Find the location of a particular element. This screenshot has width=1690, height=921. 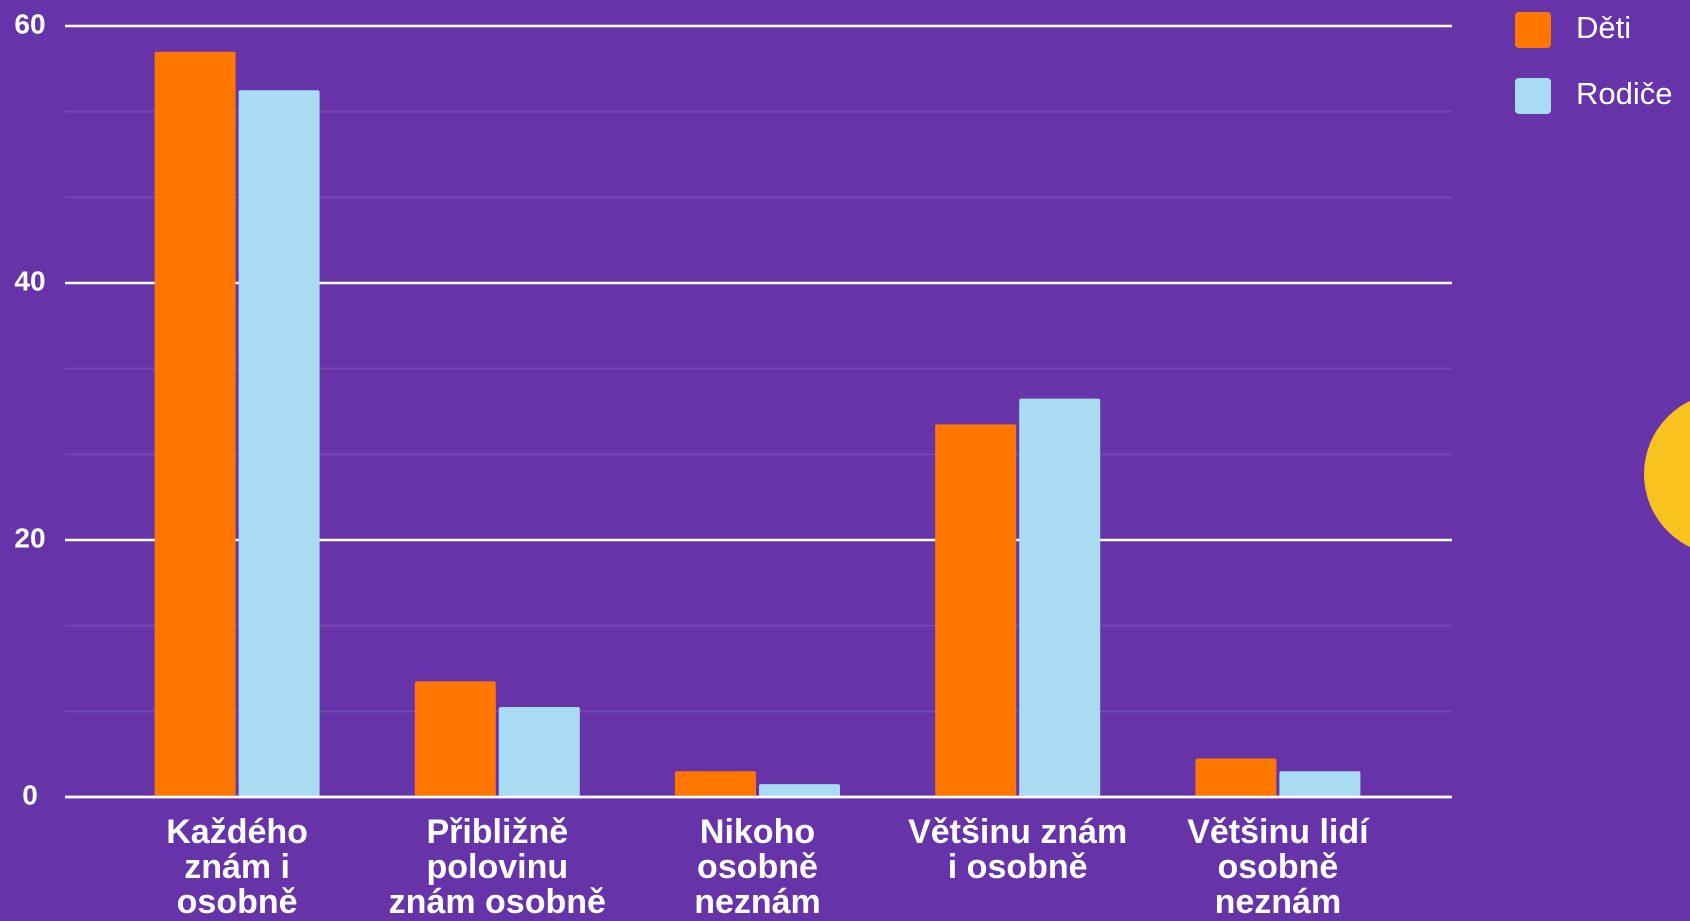

x-tick-label: Většinu znám i osobně is located at coordinates (1018, 849).